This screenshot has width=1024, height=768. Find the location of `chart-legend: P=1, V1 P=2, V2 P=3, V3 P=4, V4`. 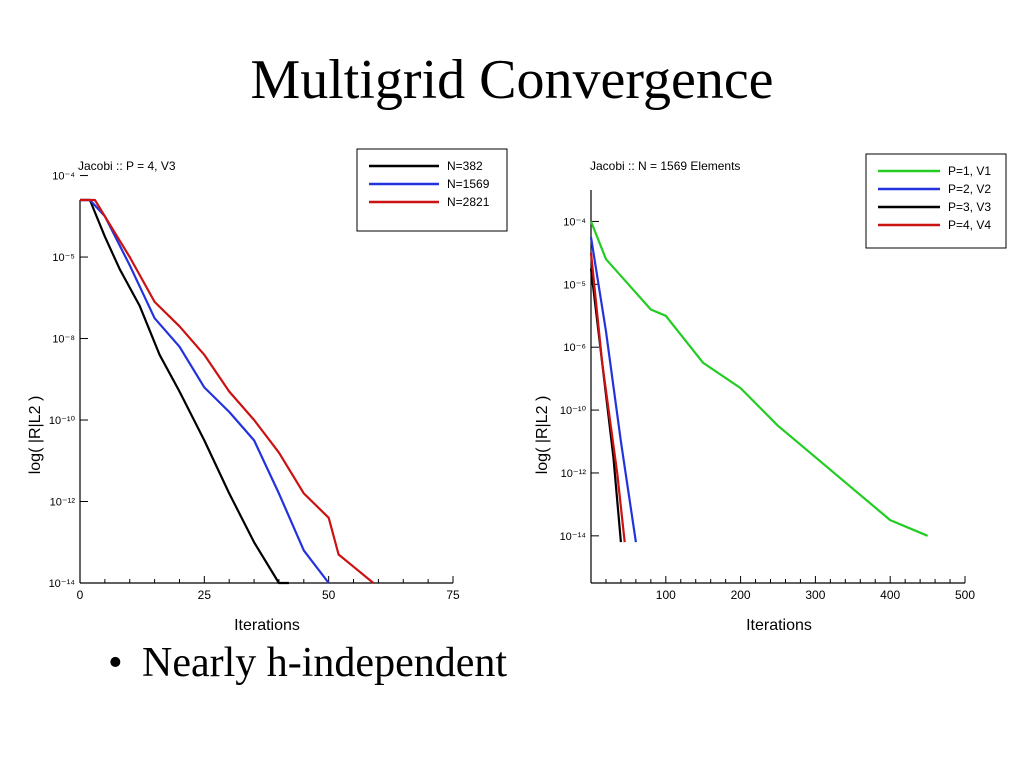

chart-legend: P=1, V1 P=2, V2 P=3, V3 P=4, V4 is located at coordinates (936, 201).